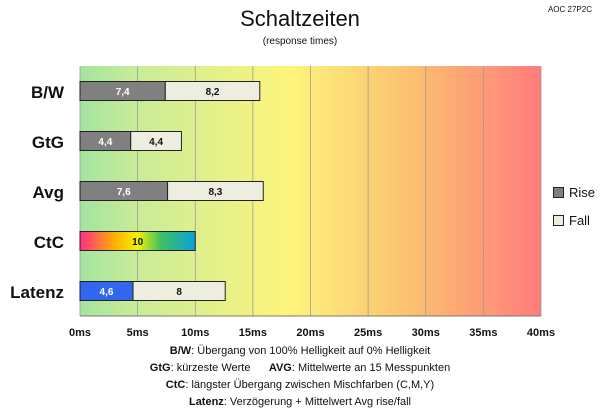 The image size is (600, 415). What do you see at coordinates (317, 402) in the screenshot?
I see `note-latenz-text: : Verzögerung + Mittelwert Avg rise/fall` at bounding box center [317, 402].